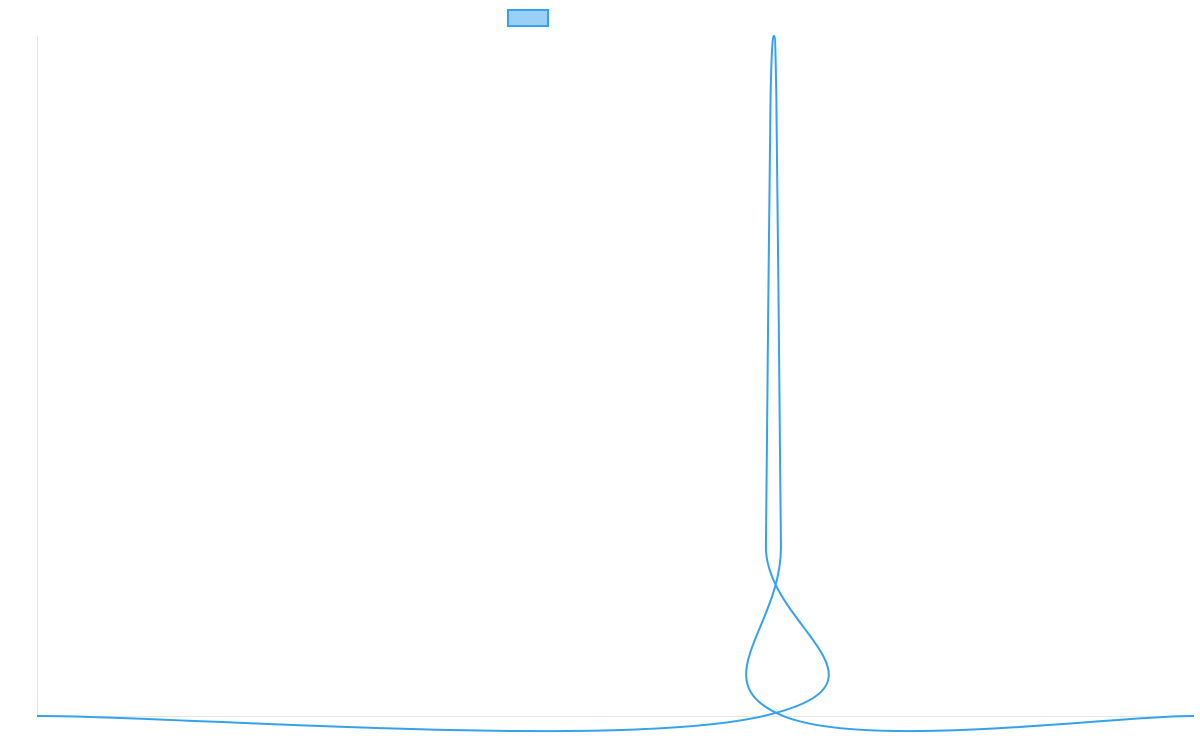 This screenshot has width=1200, height=750. I want to click on legend-swatch, so click(528, 18).